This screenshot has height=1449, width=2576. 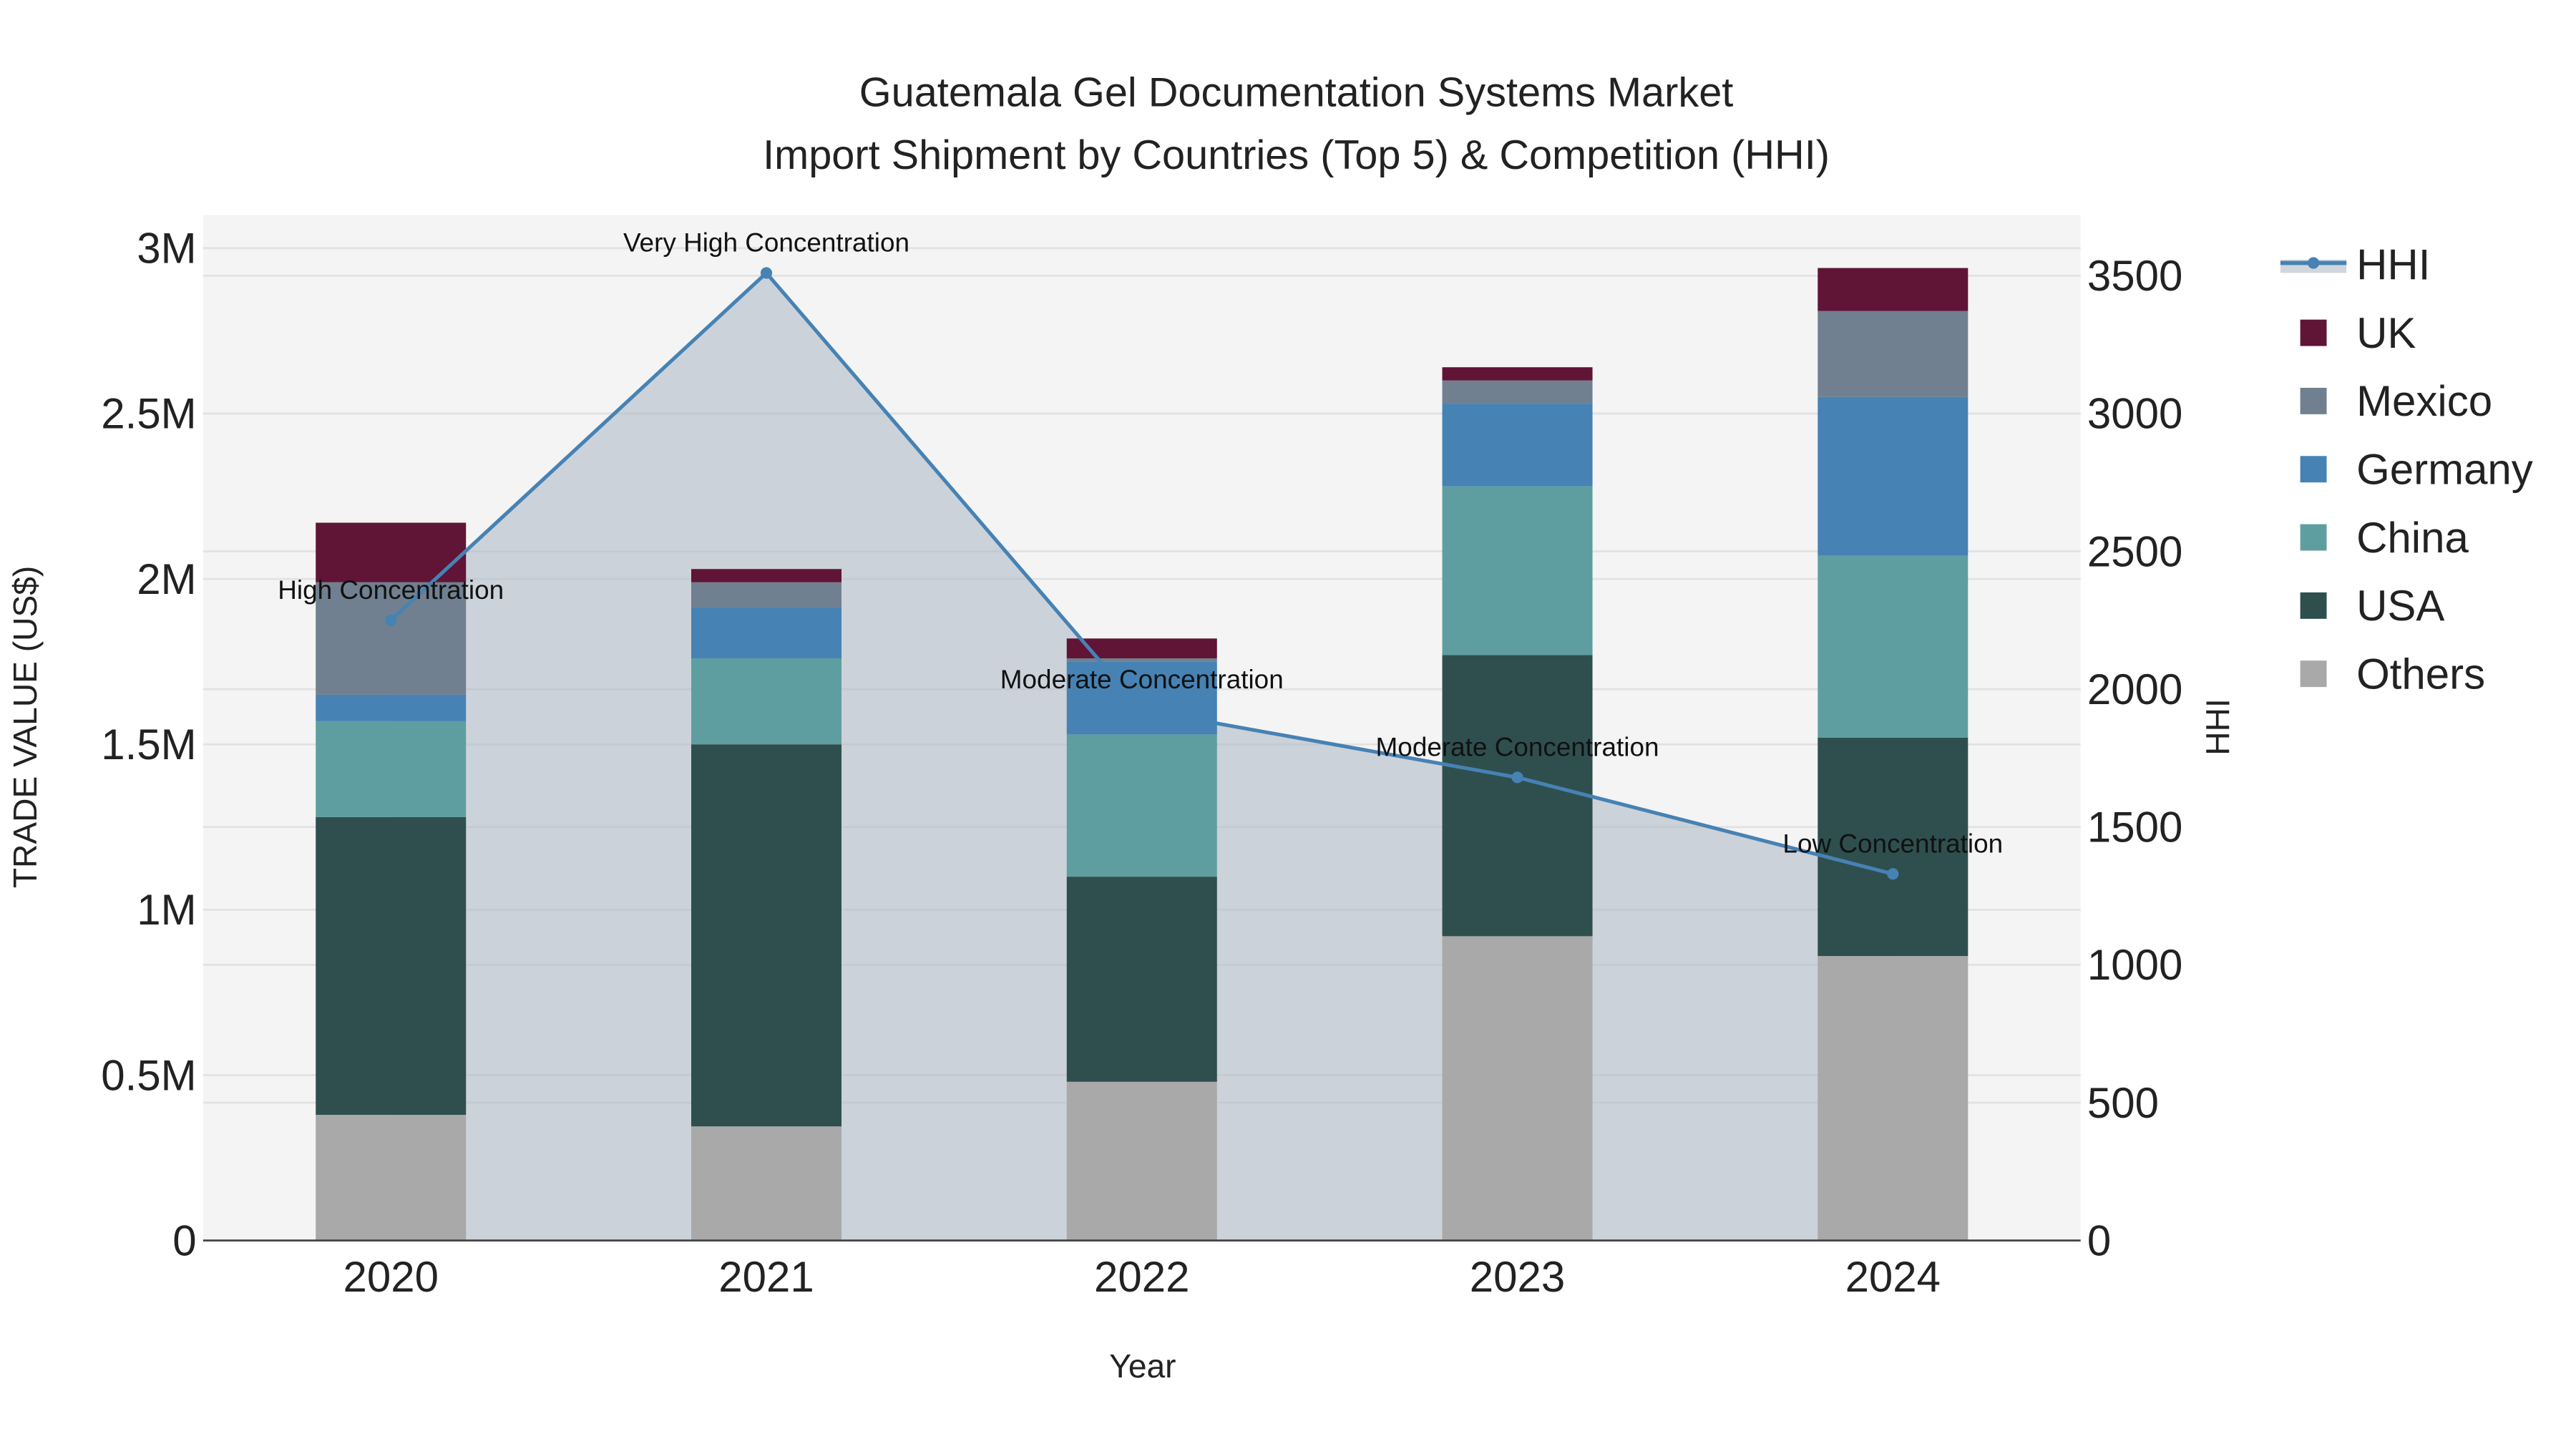 I want to click on x-tick-label: 2021, so click(x=766, y=1277).